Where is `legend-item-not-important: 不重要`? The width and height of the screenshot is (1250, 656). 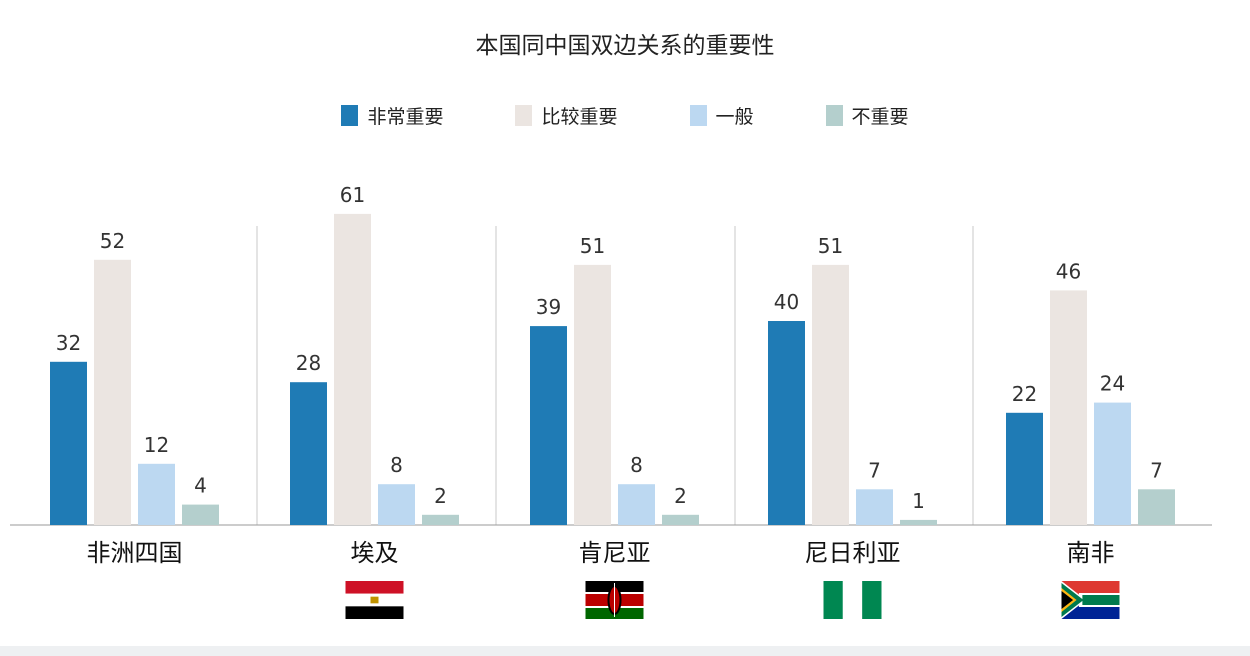
legend-item-not-important: 不重要 is located at coordinates (867, 115).